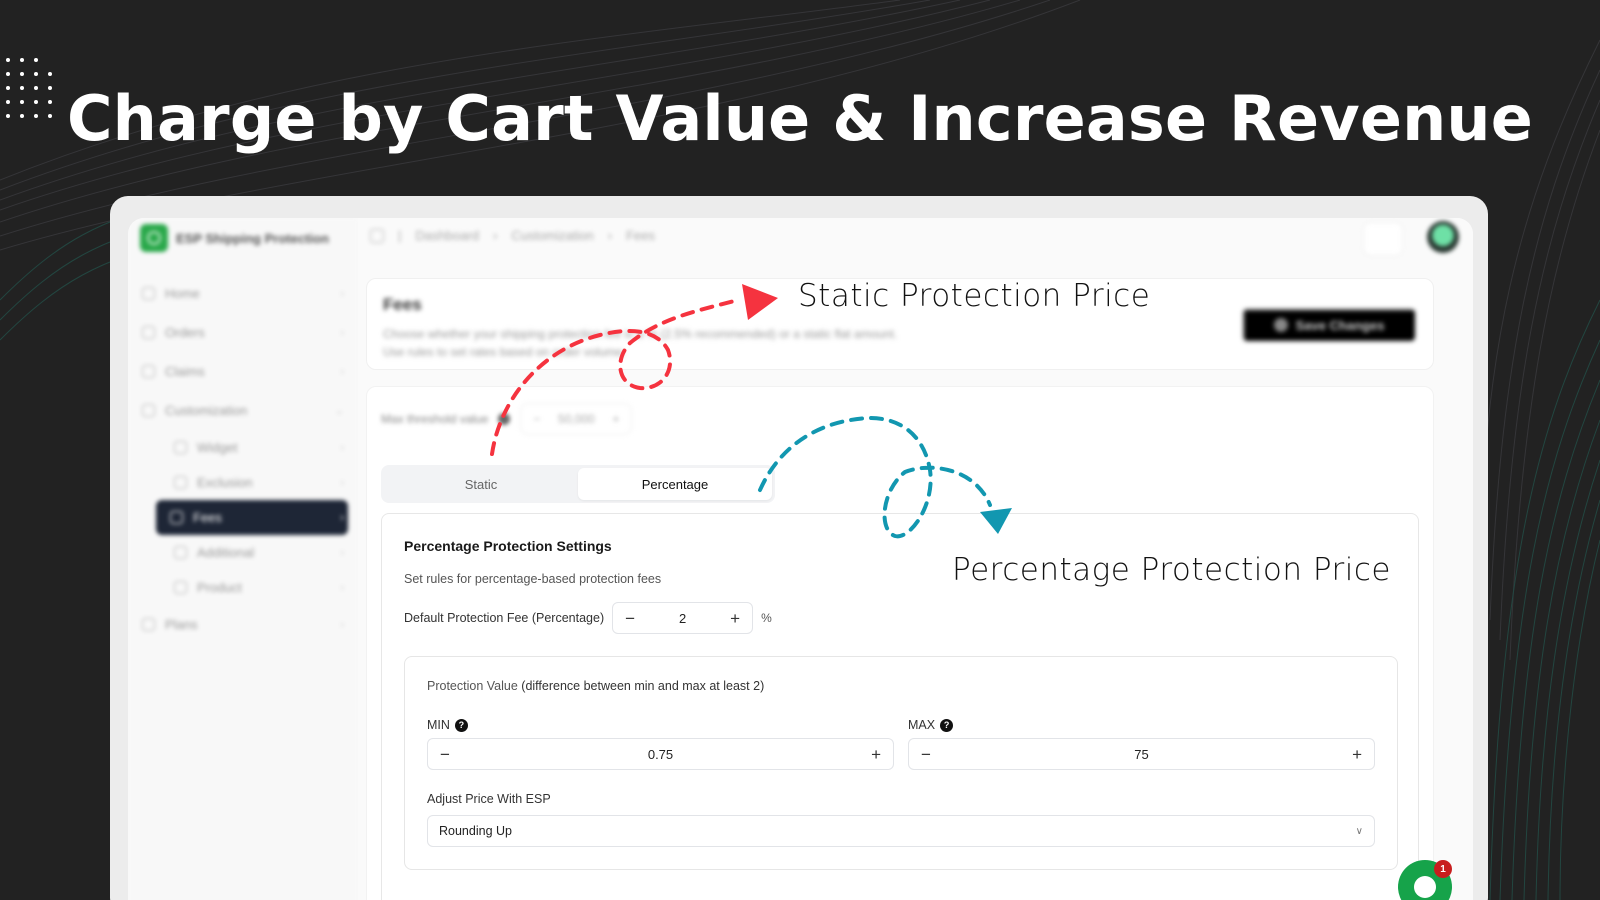 This screenshot has height=900, width=1600. What do you see at coordinates (901, 831) in the screenshot?
I see `adjust-price-select: Rounding Up ∨` at bounding box center [901, 831].